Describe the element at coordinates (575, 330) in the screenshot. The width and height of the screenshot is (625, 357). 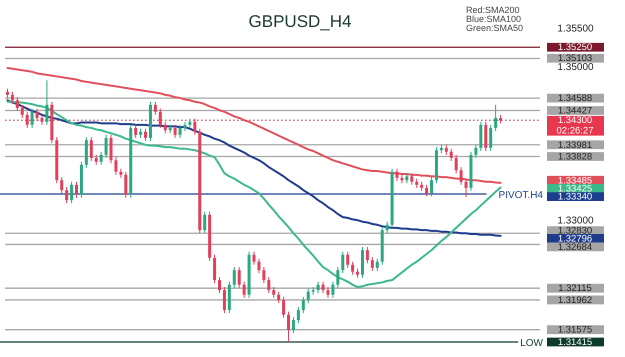
I see `y-tick-label: 1.31575` at that location.